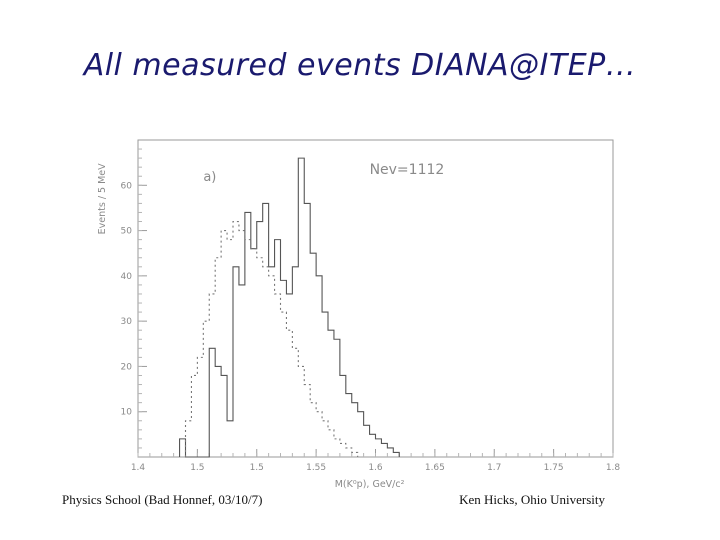 The height and width of the screenshot is (540, 720). What do you see at coordinates (532, 499) in the screenshot?
I see `footer-author: Ken Hicks, Ohio University` at bounding box center [532, 499].